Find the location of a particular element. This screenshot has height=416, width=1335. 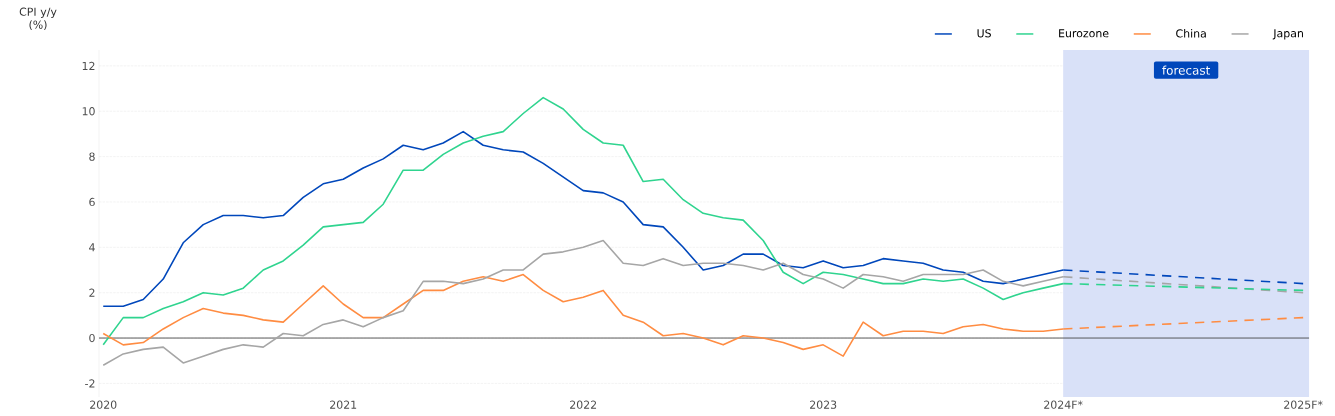

y-tick-label: 0 is located at coordinates (92, 338).